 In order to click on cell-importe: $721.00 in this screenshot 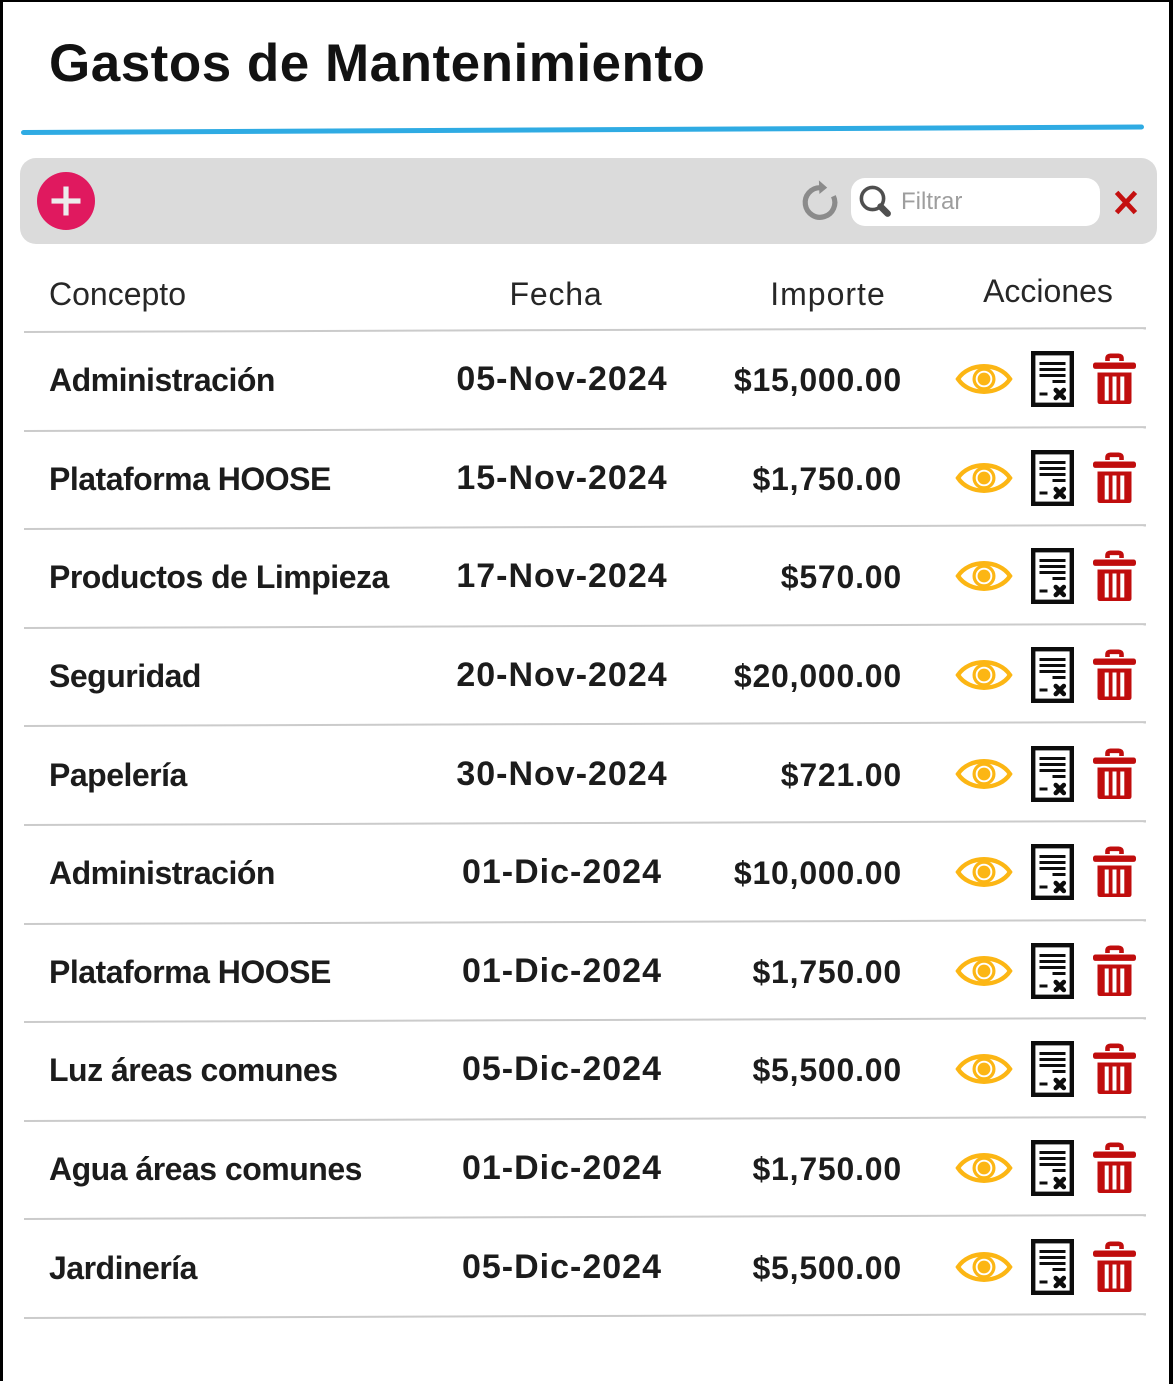, I will do `click(841, 774)`.